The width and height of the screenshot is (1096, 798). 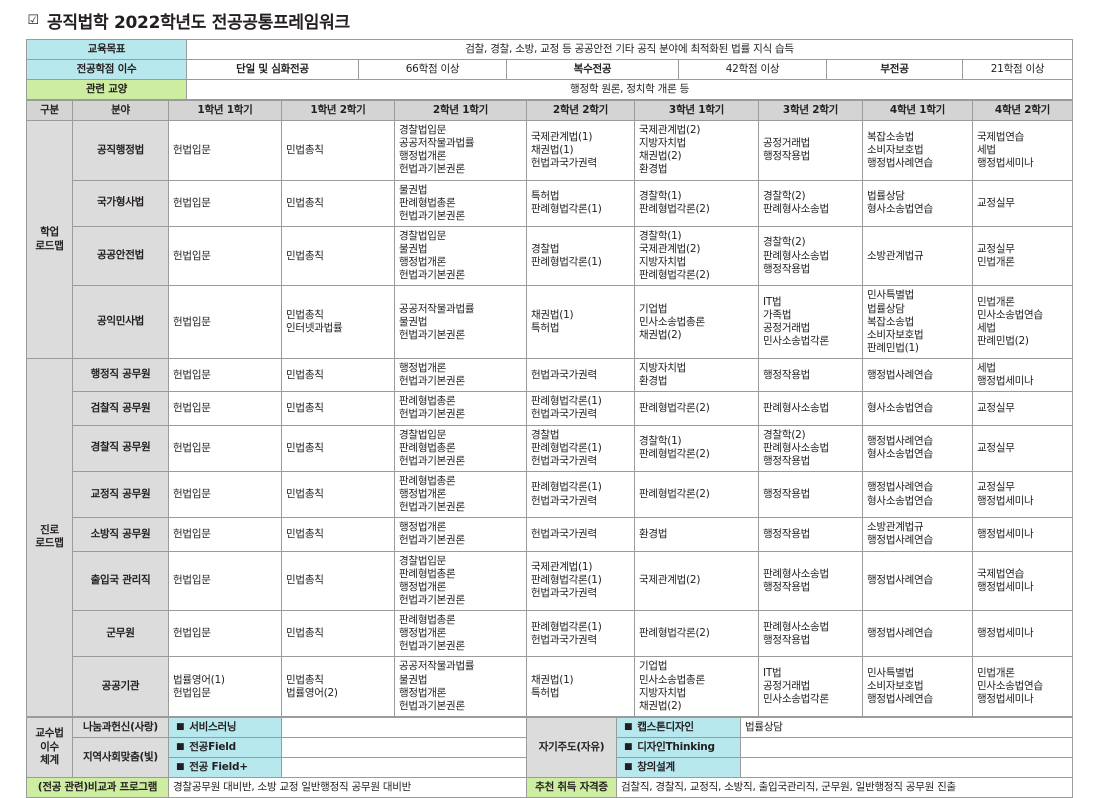 I want to click on method-value-creative-design, so click(x=906, y=767).